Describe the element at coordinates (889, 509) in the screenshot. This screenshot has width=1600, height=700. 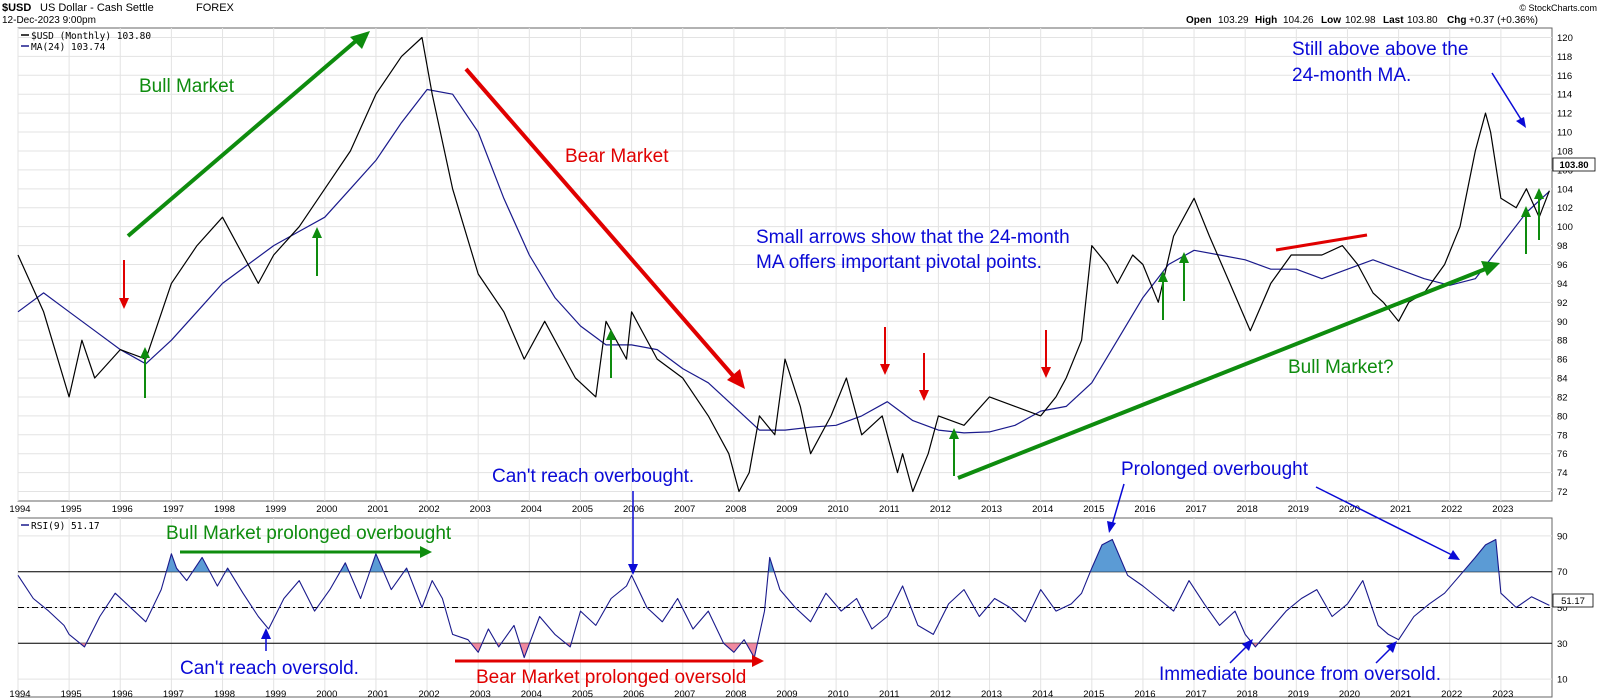
I see `price-x-tick-label: 2011` at that location.